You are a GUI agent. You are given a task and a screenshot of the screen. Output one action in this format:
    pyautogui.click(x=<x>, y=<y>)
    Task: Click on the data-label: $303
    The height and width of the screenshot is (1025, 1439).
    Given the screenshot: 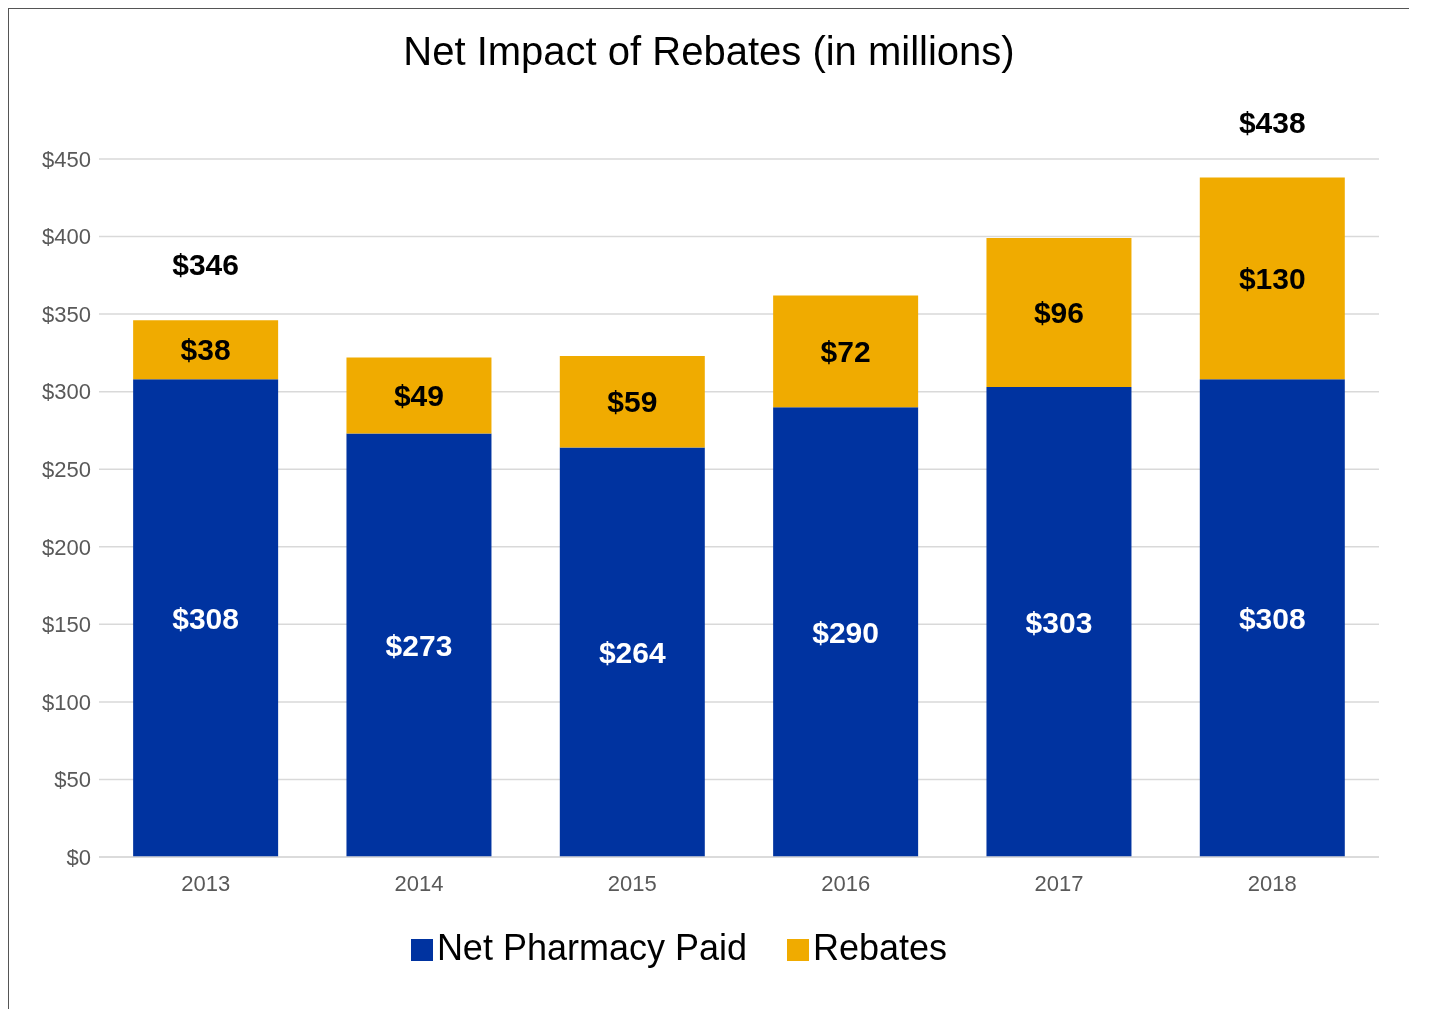 What is the action you would take?
    pyautogui.click(x=1059, y=622)
    